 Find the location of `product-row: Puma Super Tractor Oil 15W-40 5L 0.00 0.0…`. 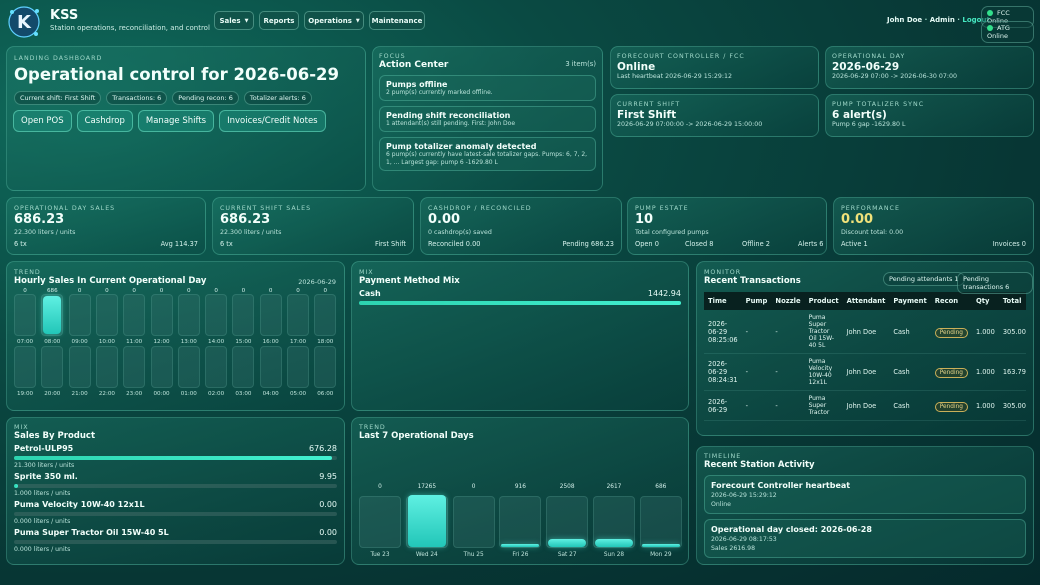

product-row: Puma Super Tractor Oil 15W-40 5L 0.00 0.0… is located at coordinates (175, 540).